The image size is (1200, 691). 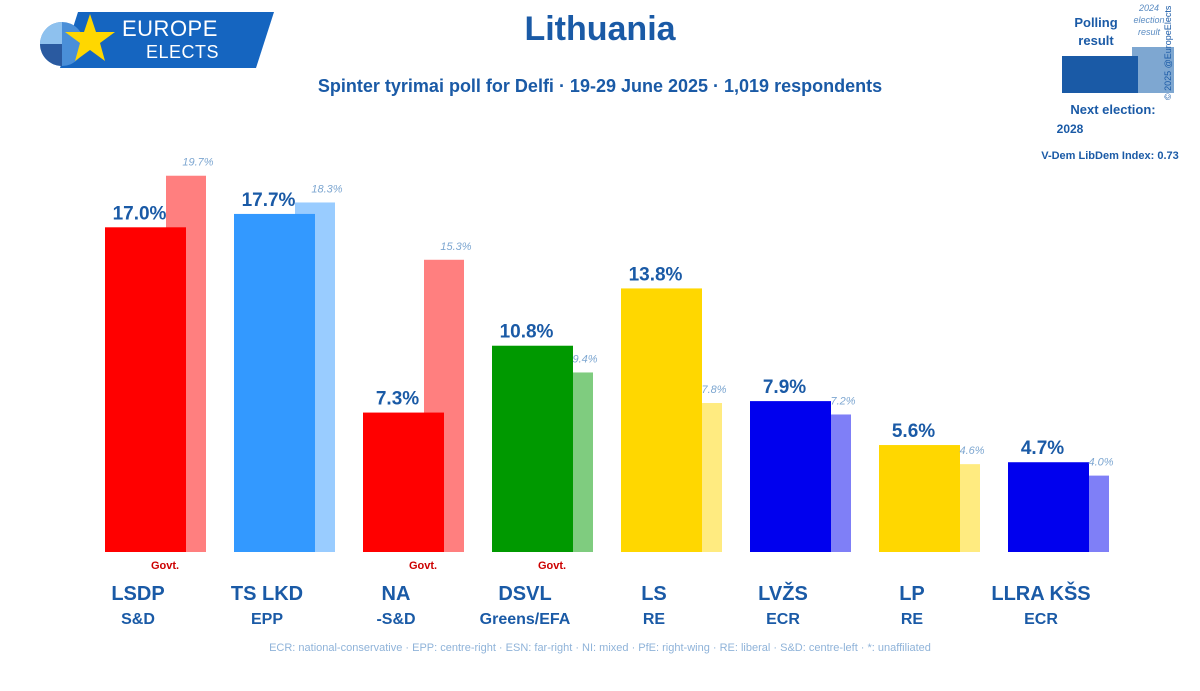 I want to click on govt-label-2: Govt., so click(x=423, y=566).